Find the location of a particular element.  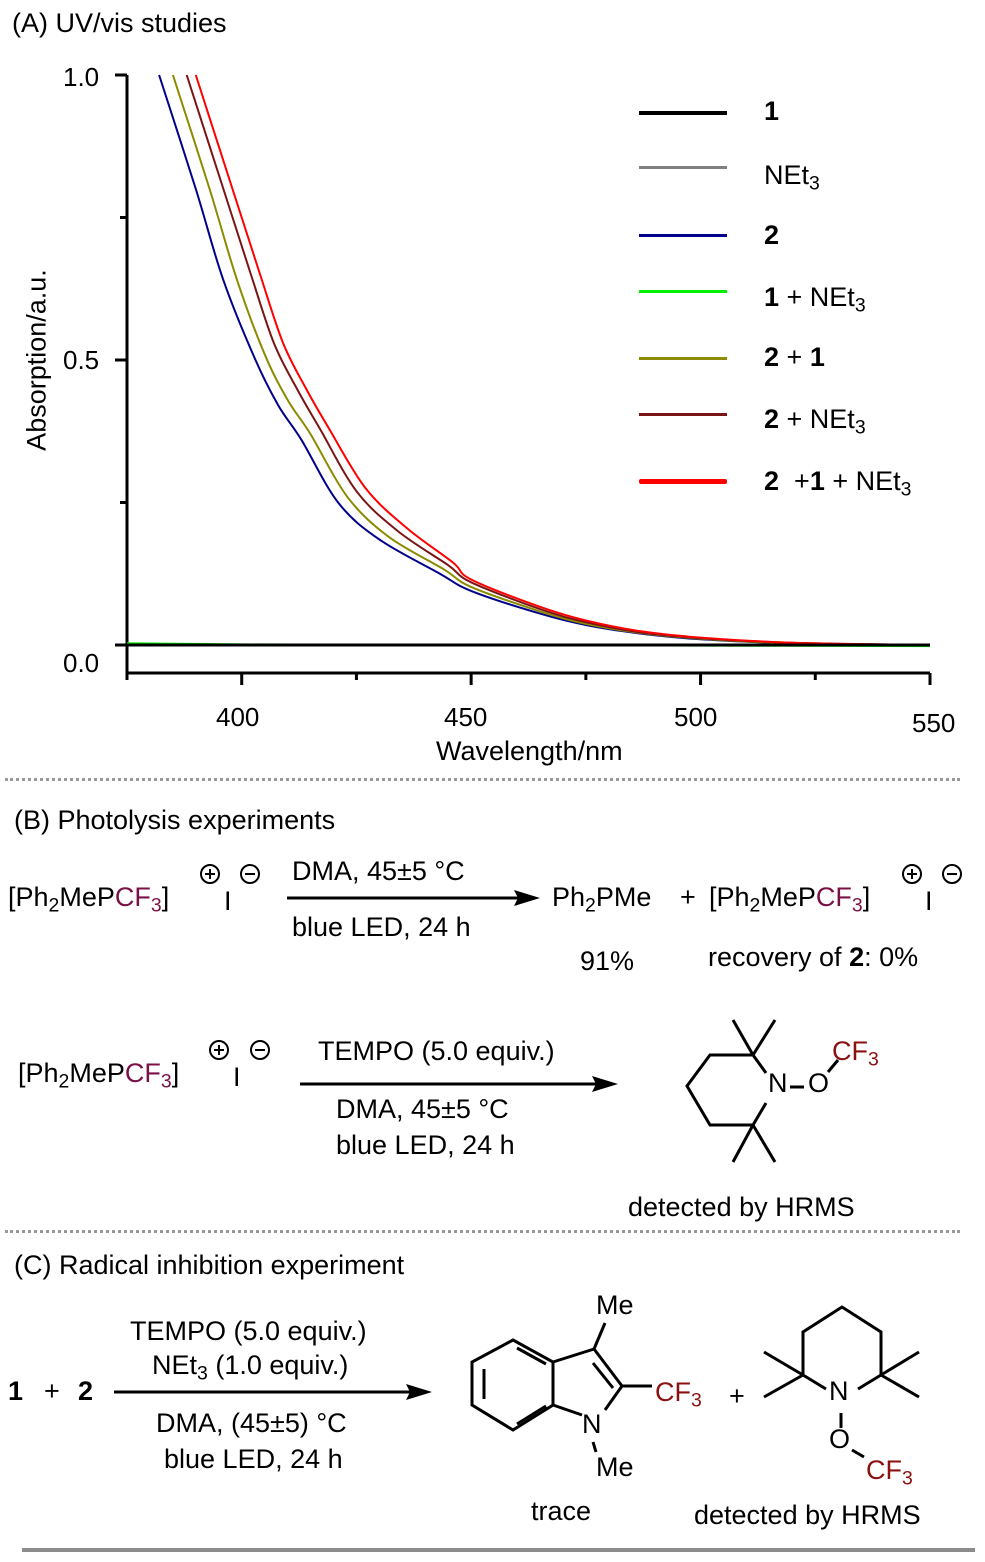

legend-label: NEt3 is located at coordinates (792, 177).